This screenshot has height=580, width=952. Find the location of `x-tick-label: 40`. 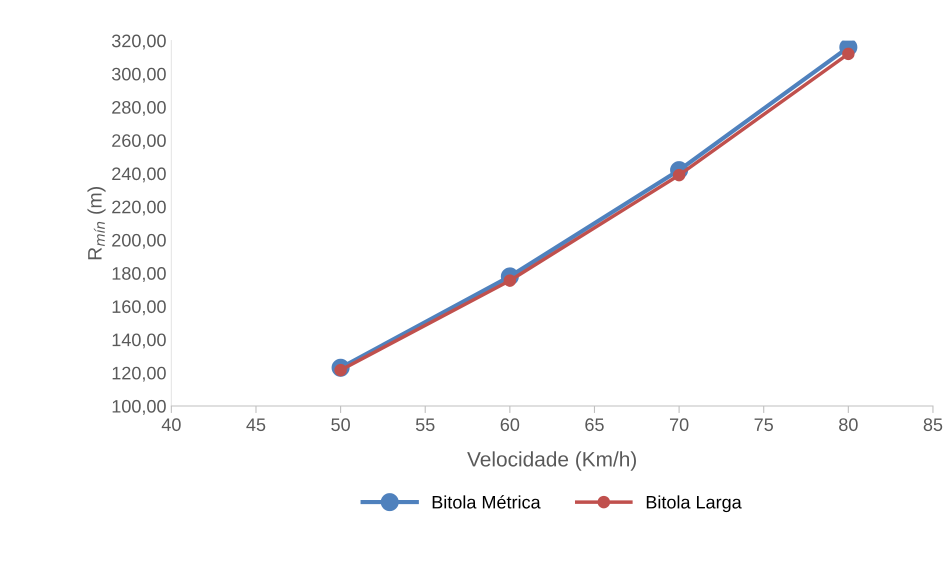

x-tick-label: 40 is located at coordinates (171, 425).